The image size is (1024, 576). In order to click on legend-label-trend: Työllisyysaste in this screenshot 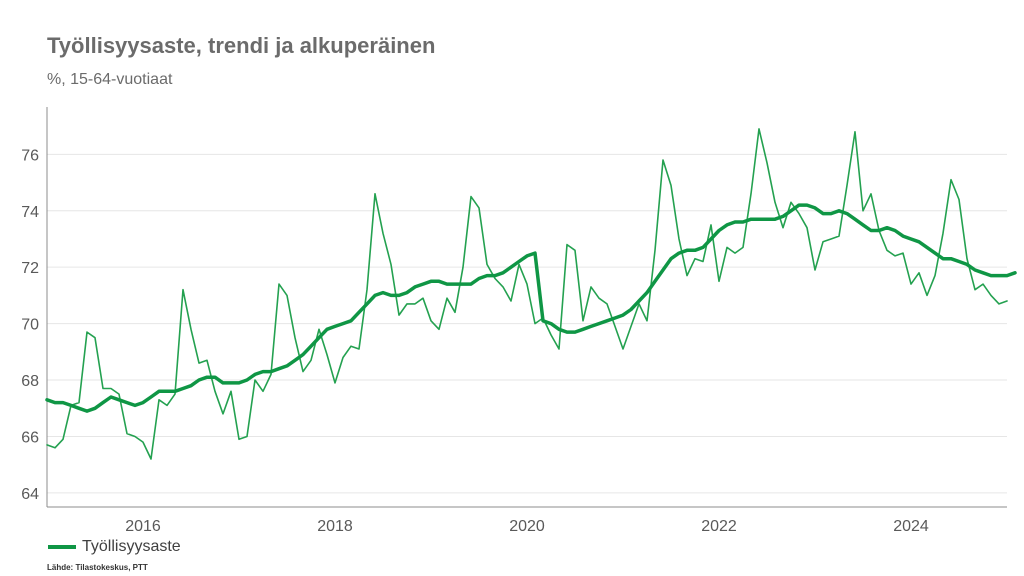, I will do `click(131, 546)`.